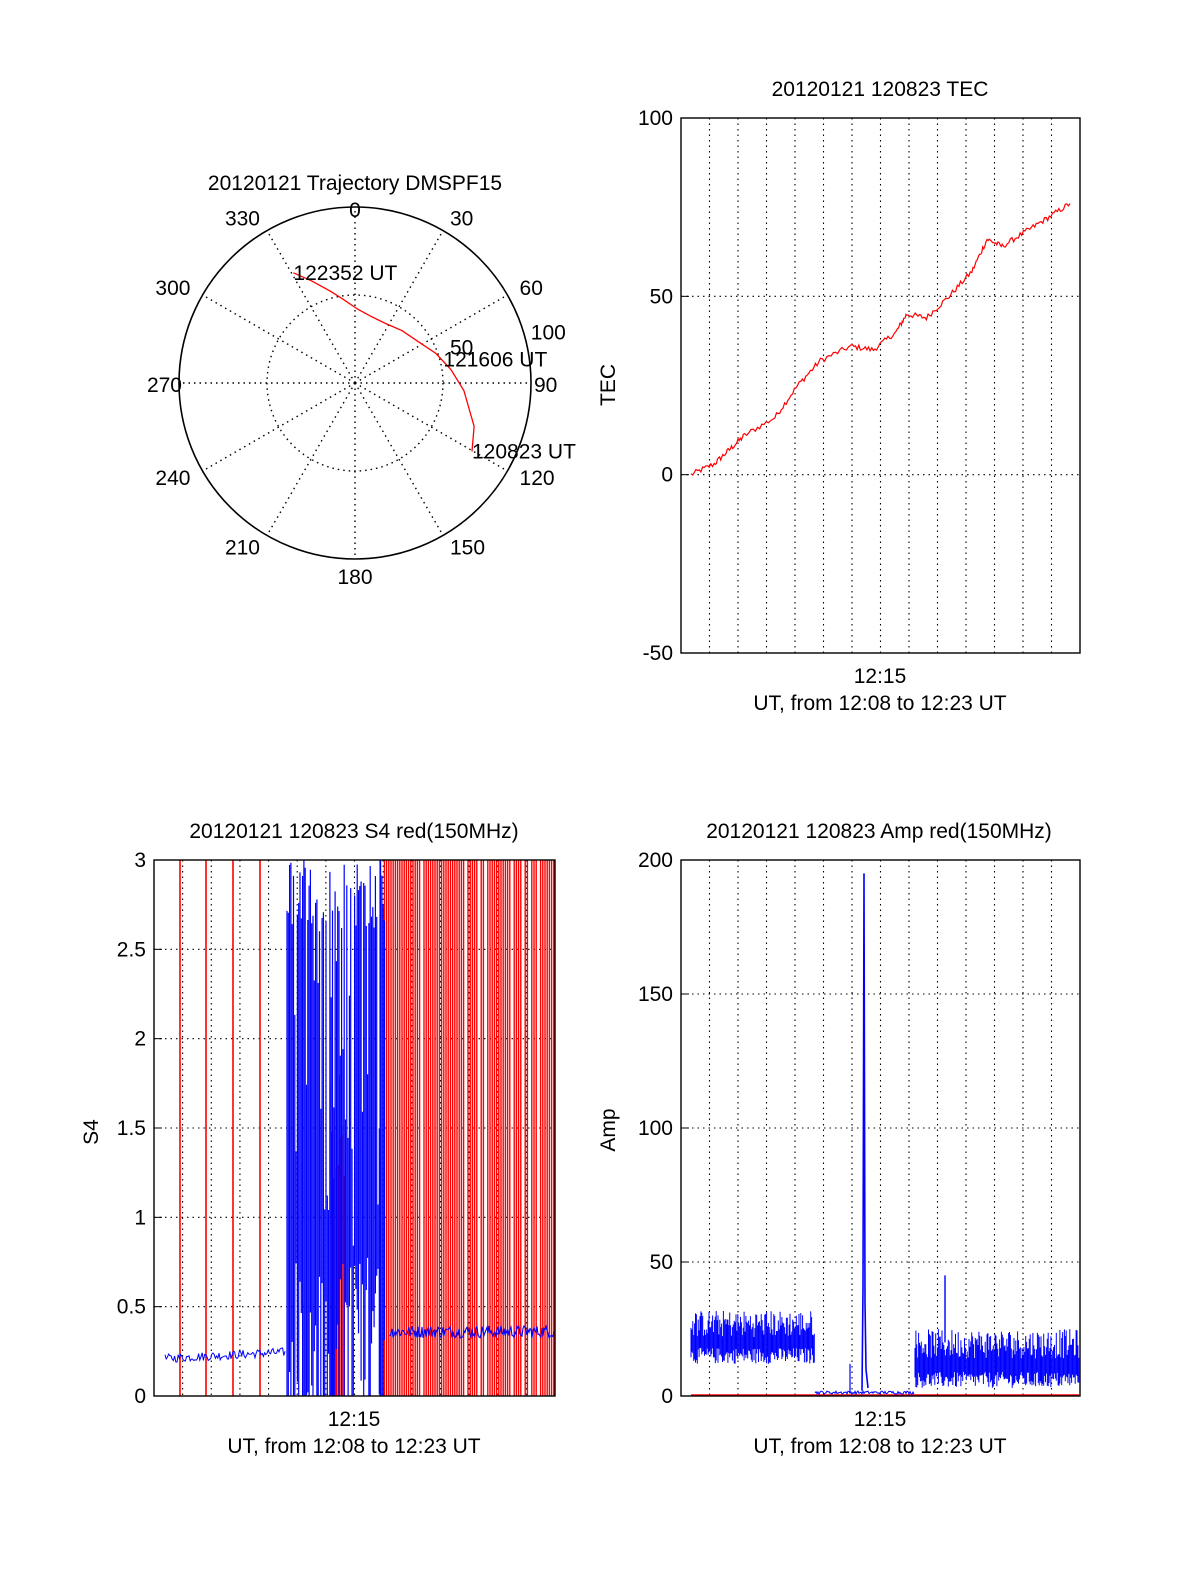 This screenshot has height=1575, width=1200. Describe the element at coordinates (531, 288) in the screenshot. I see `polar-azimuth-label-60: 60` at that location.